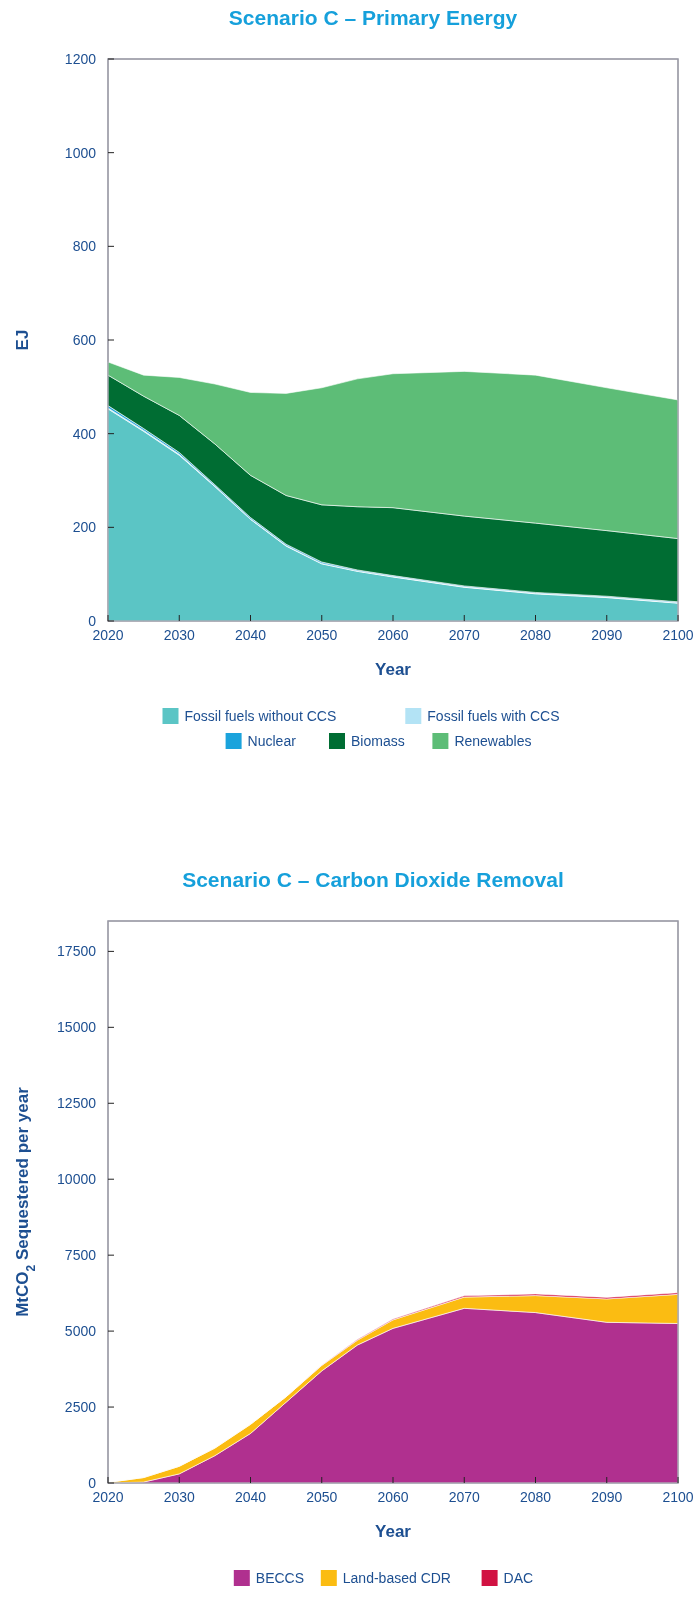  Describe the element at coordinates (260, 716) in the screenshot. I see `legend-label: Fossil fuels without CCS` at that location.